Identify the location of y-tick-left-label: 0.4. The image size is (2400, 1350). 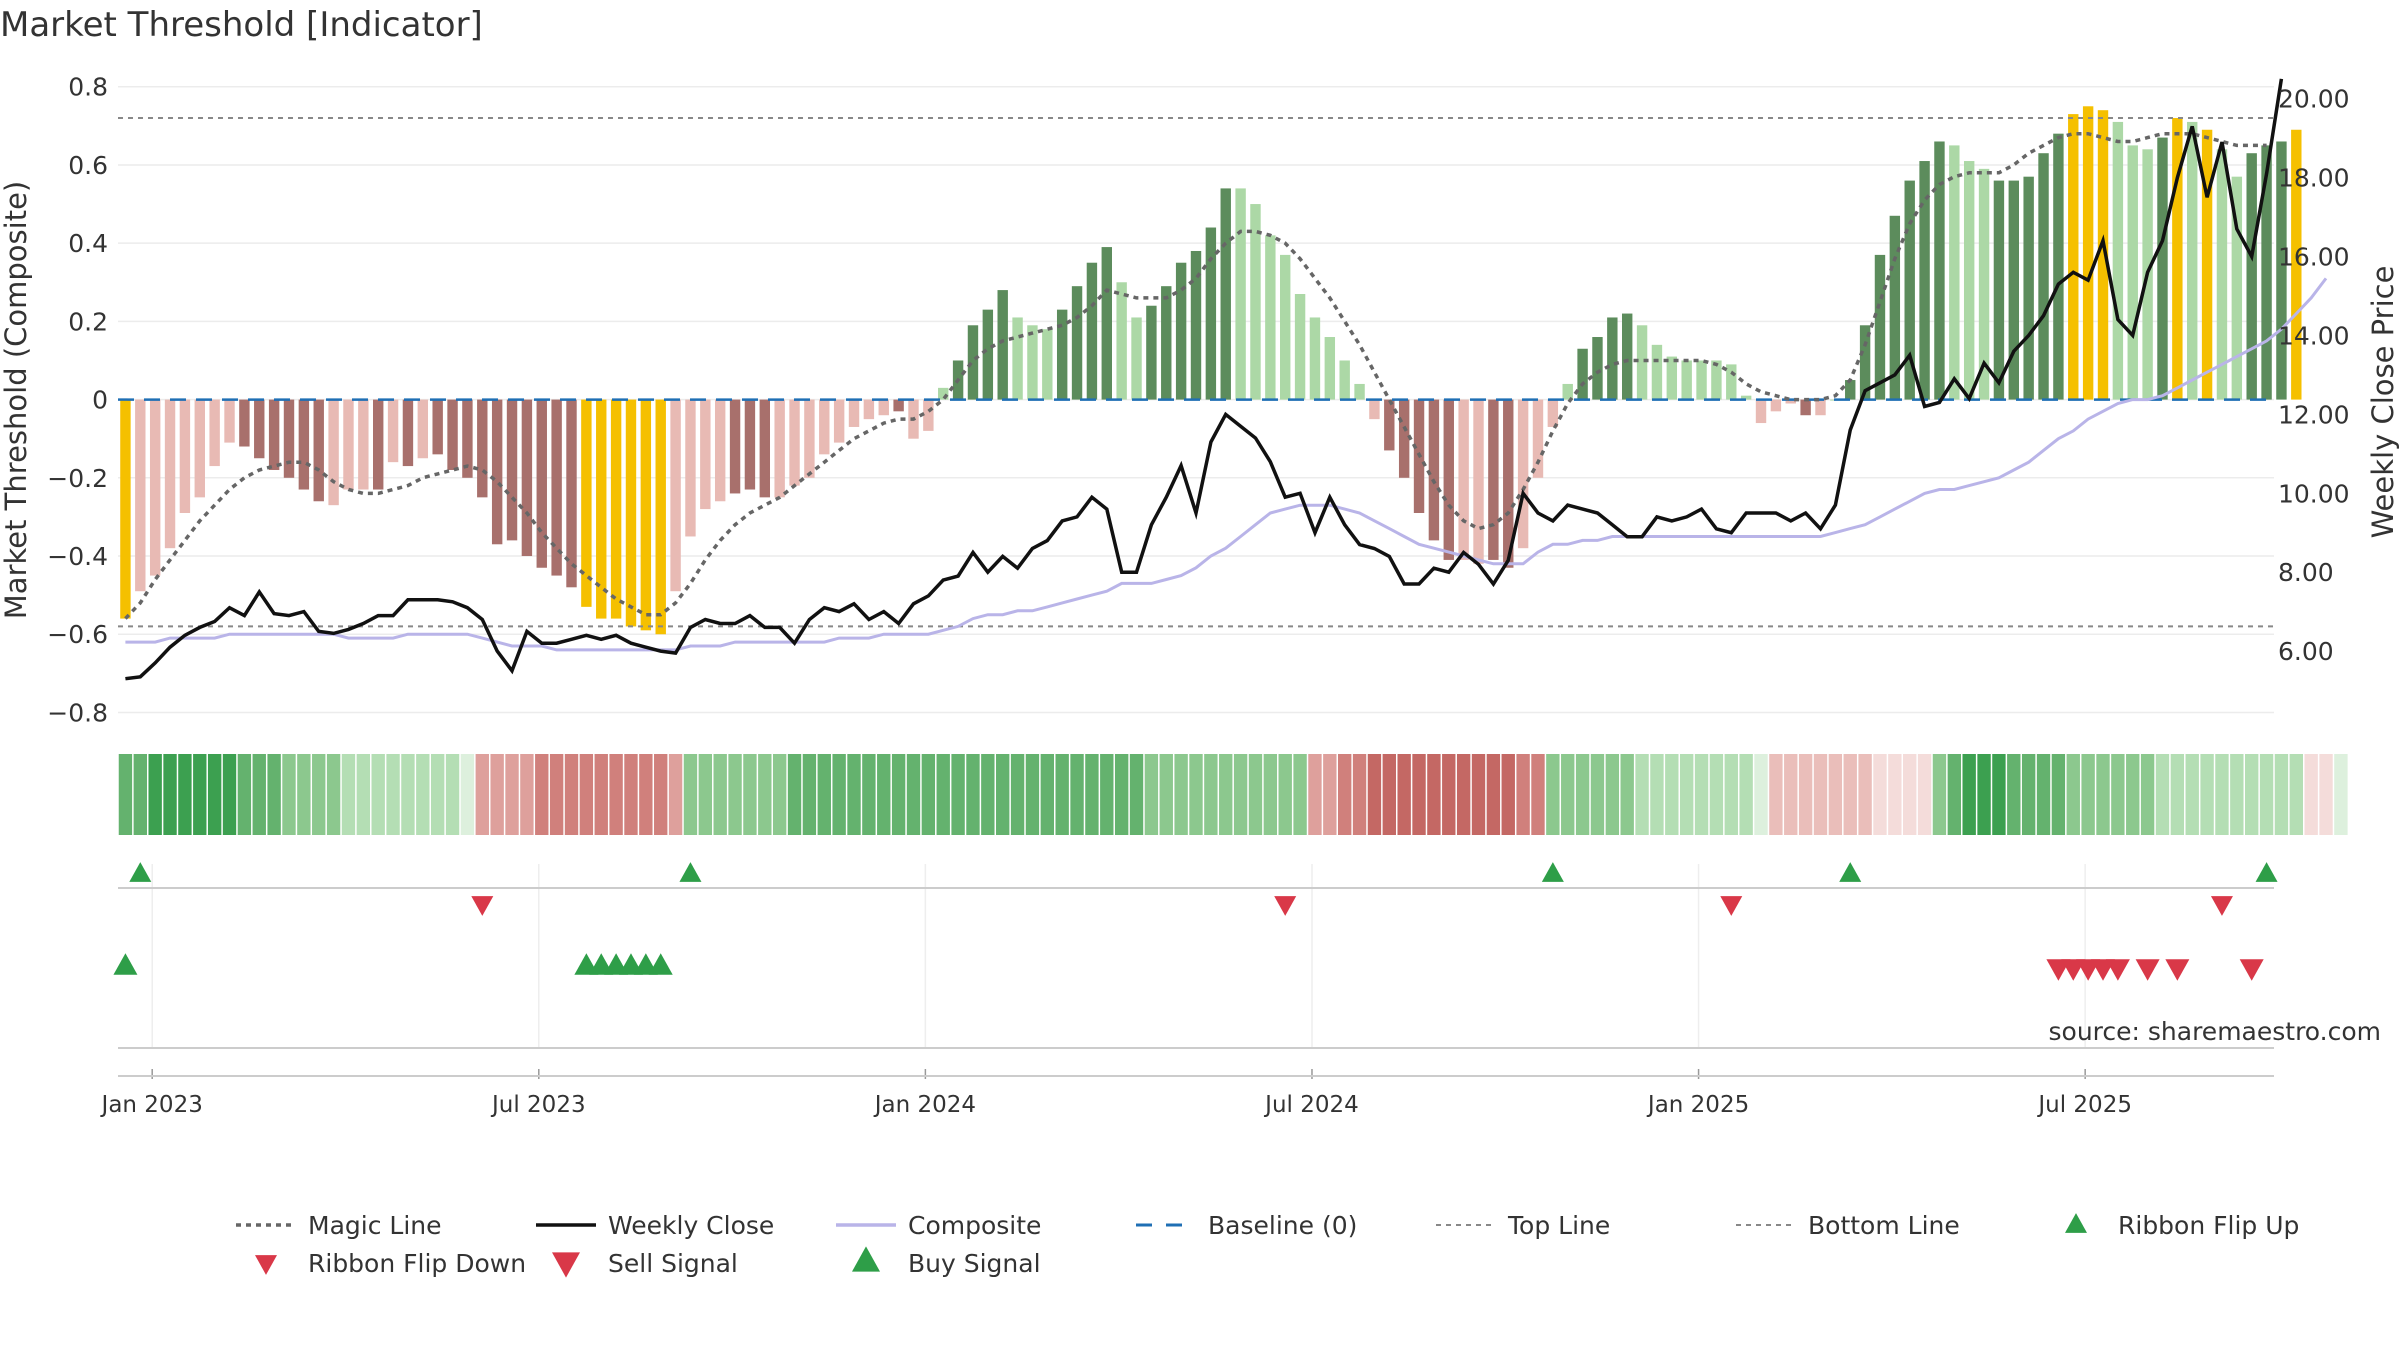
(88, 243).